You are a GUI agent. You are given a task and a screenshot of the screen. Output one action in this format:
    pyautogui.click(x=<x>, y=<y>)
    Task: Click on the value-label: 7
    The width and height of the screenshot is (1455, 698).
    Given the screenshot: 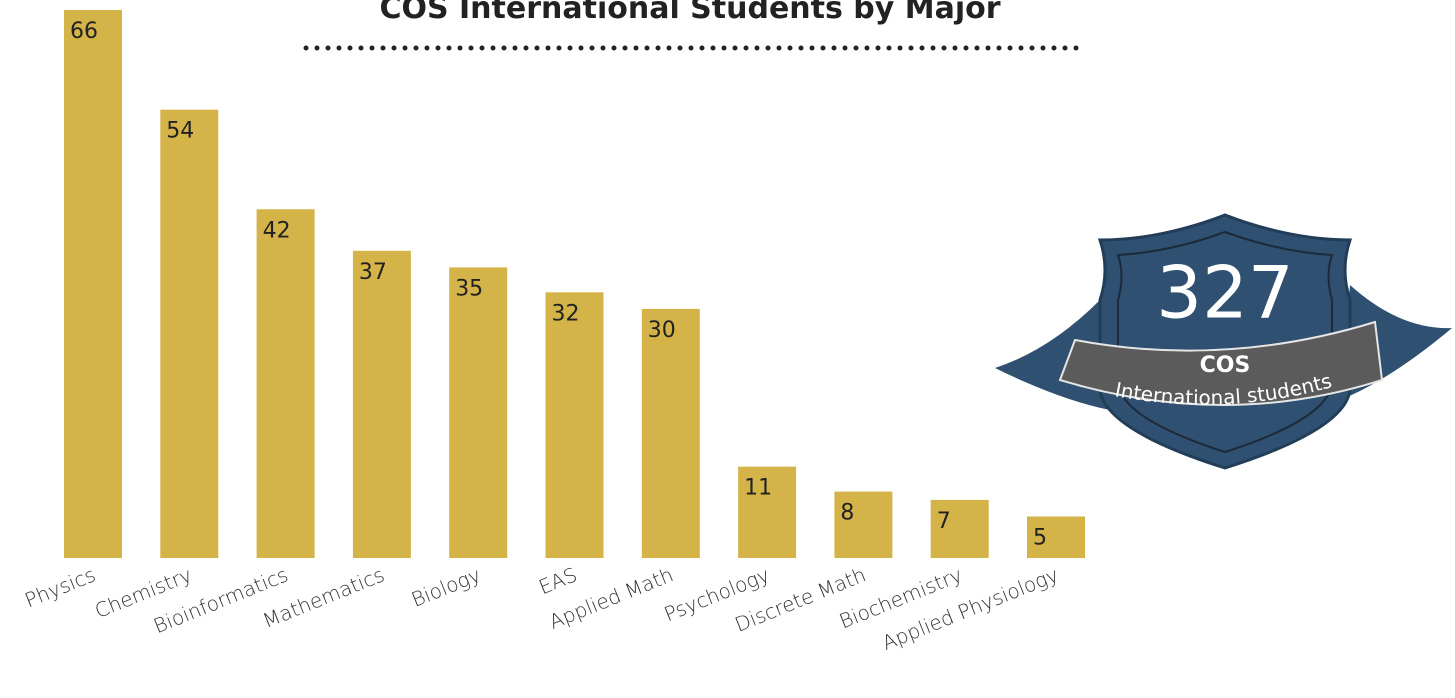 What is the action you would take?
    pyautogui.click(x=944, y=521)
    